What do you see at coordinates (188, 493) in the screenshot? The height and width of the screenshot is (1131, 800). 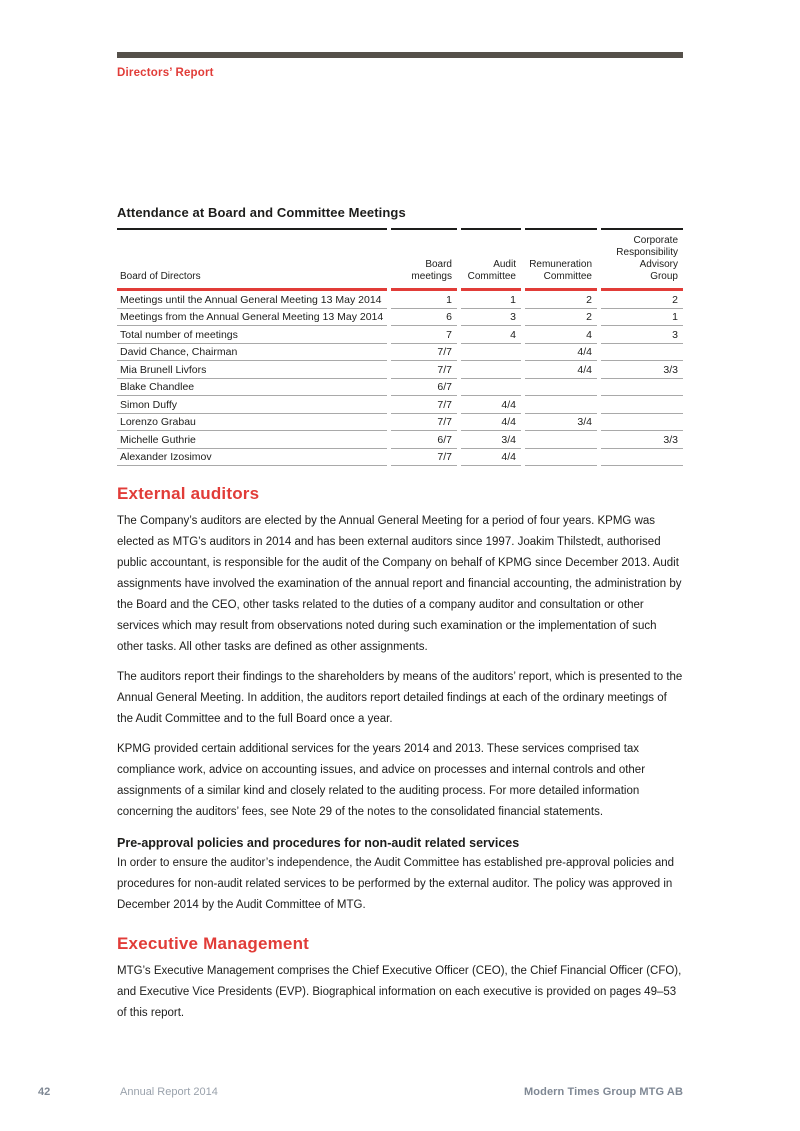 I see `heading-external-auditors: External auditors` at bounding box center [188, 493].